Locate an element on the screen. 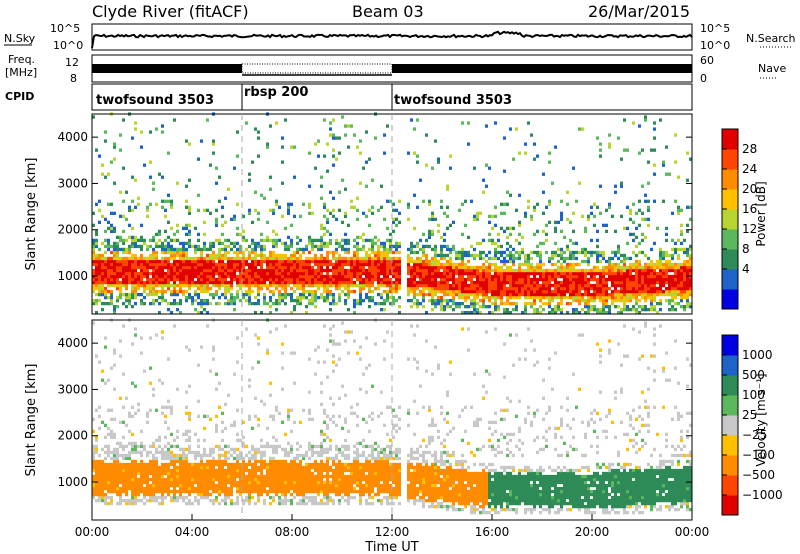 This screenshot has height=554, width=800. beam-title: Beam 03 is located at coordinates (388, 11).